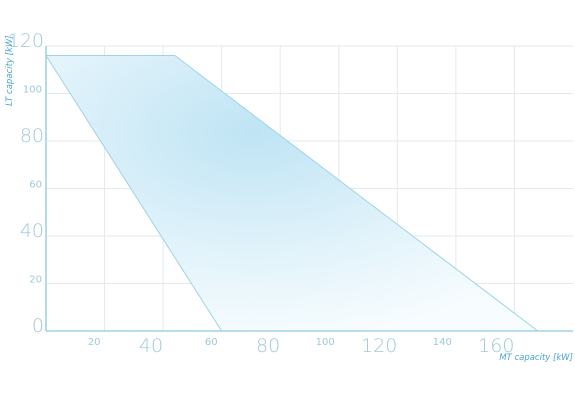 The width and height of the screenshot is (575, 406). I want to click on x-tick-label: 60, so click(211, 342).